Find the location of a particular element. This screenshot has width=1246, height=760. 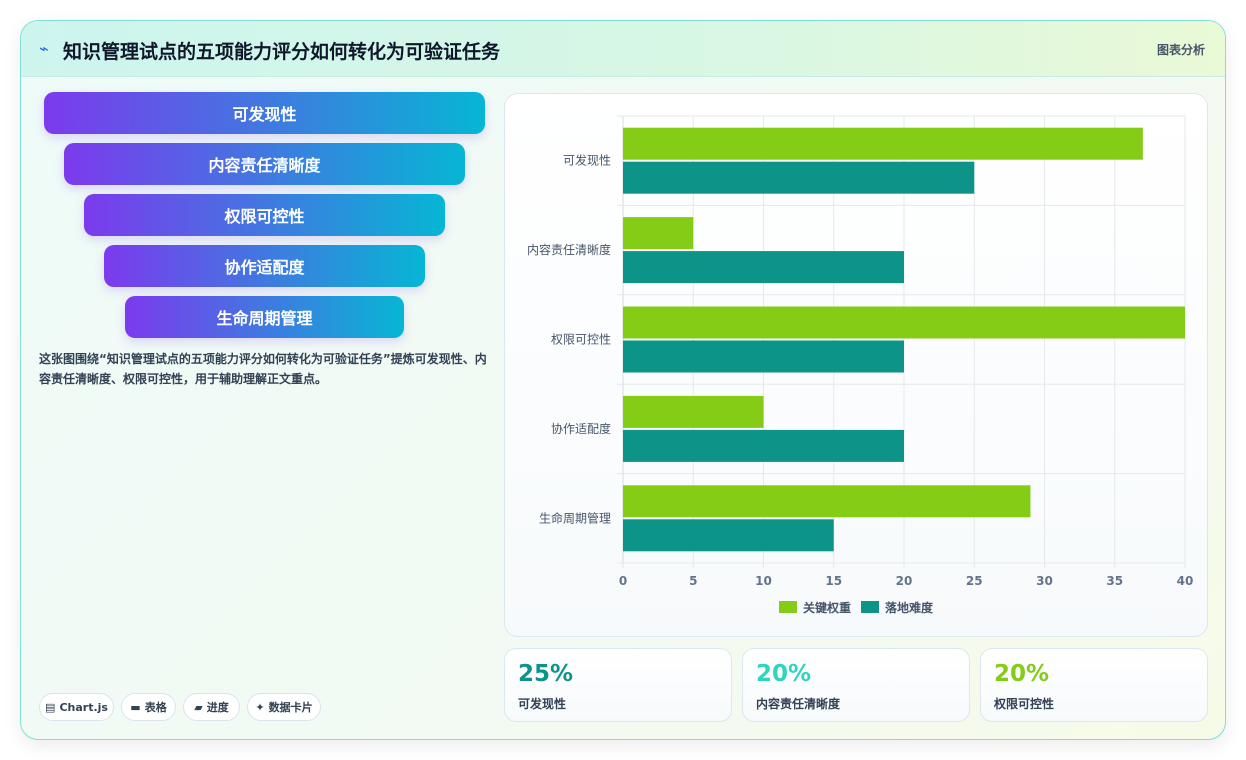

funnel-item: 生命周期管理 is located at coordinates (264, 317).